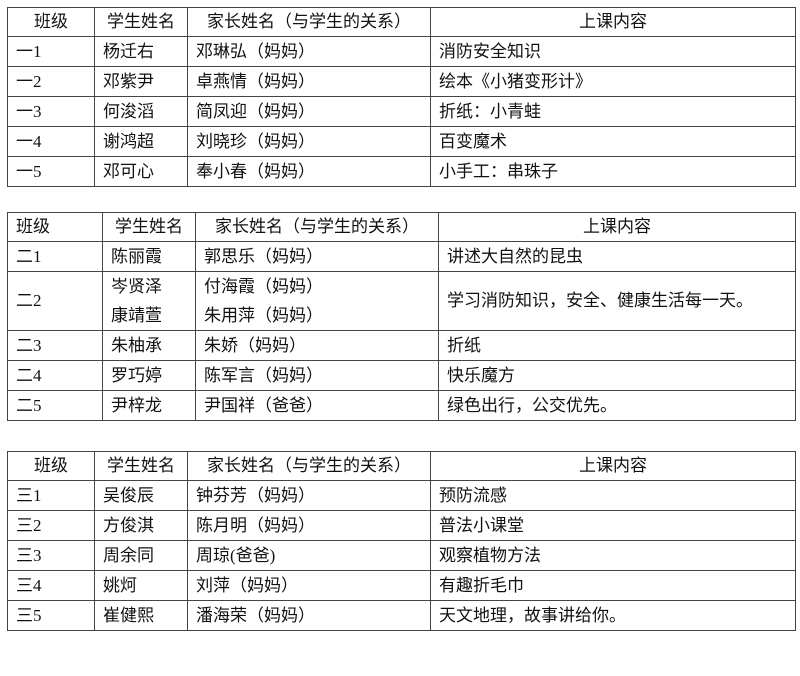 The height and width of the screenshot is (676, 800). What do you see at coordinates (613, 81) in the screenshot?
I see `content-cell: 绘本《小猪变形计》` at bounding box center [613, 81].